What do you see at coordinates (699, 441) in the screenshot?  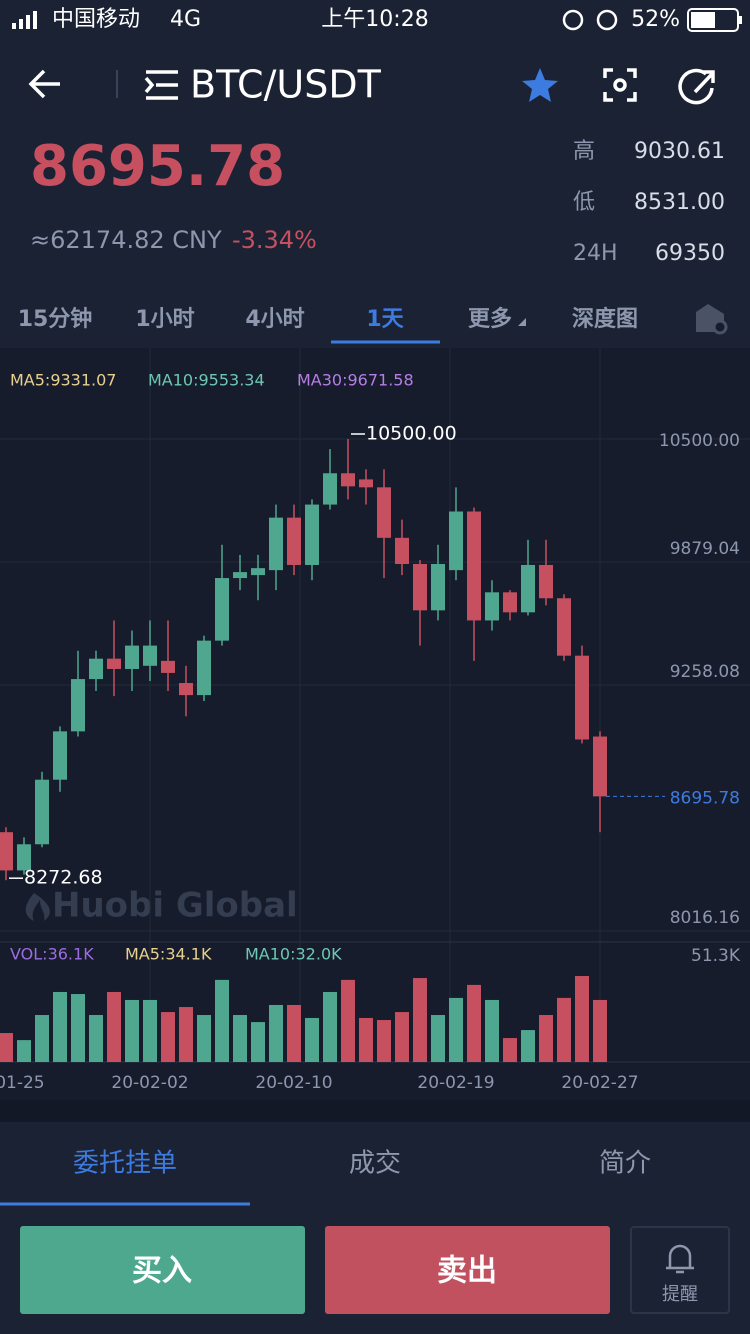 I see `y-tick-label: 10500.00` at bounding box center [699, 441].